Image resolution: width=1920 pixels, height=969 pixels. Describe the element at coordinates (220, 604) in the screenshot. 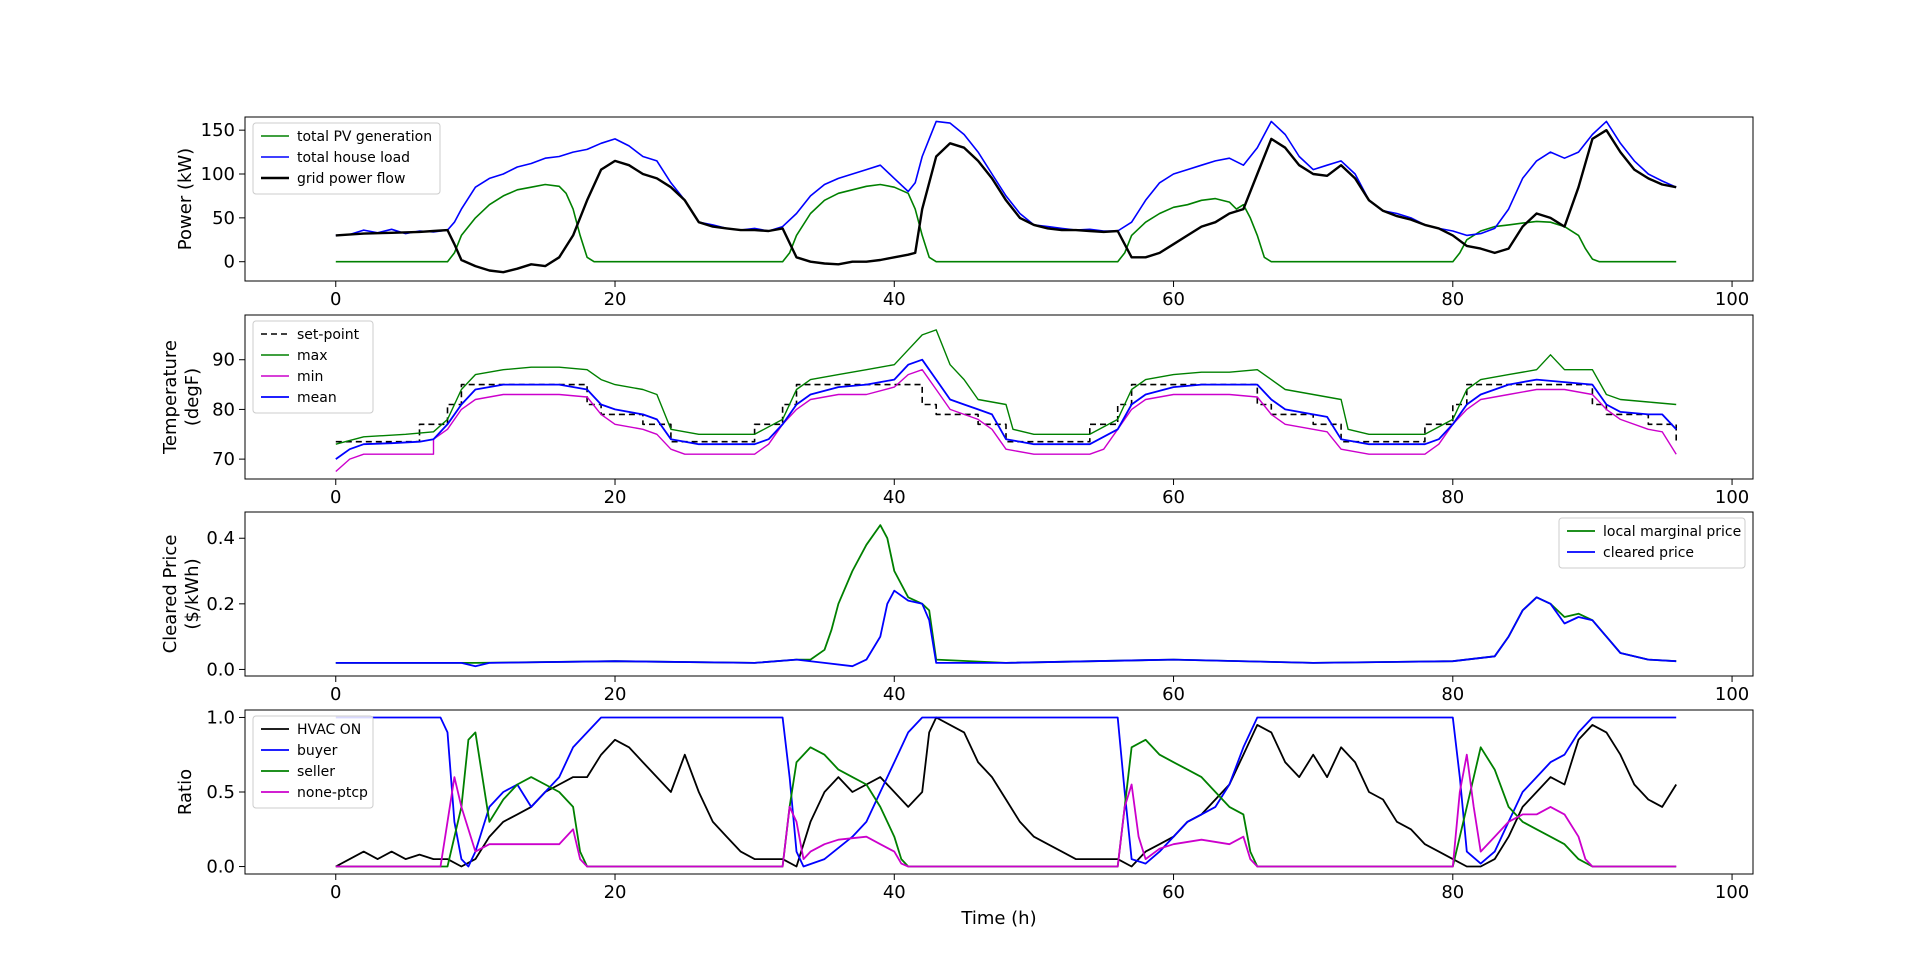

I see `y-tick-label: 0.2` at that location.